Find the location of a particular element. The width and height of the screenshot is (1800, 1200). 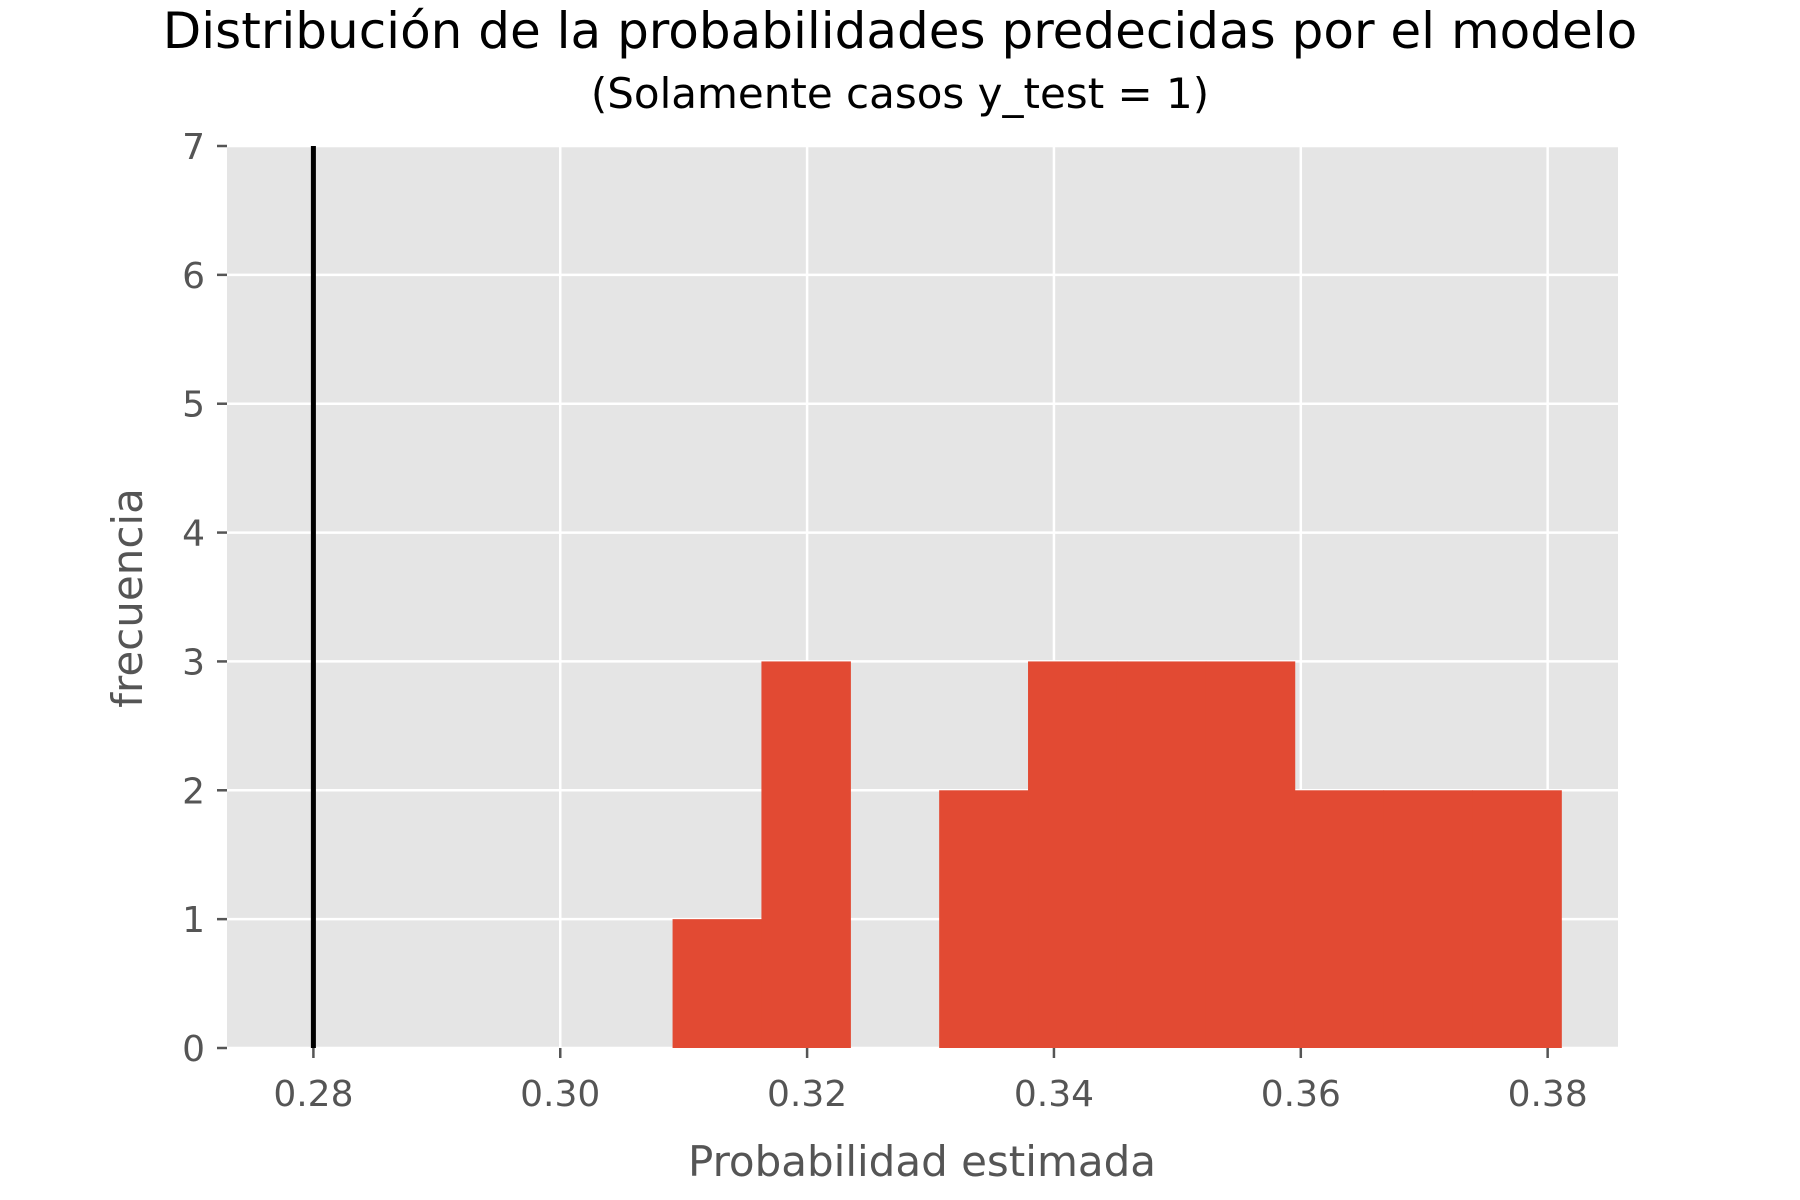

x-tick-label: 0.32 is located at coordinates (807, 1094).